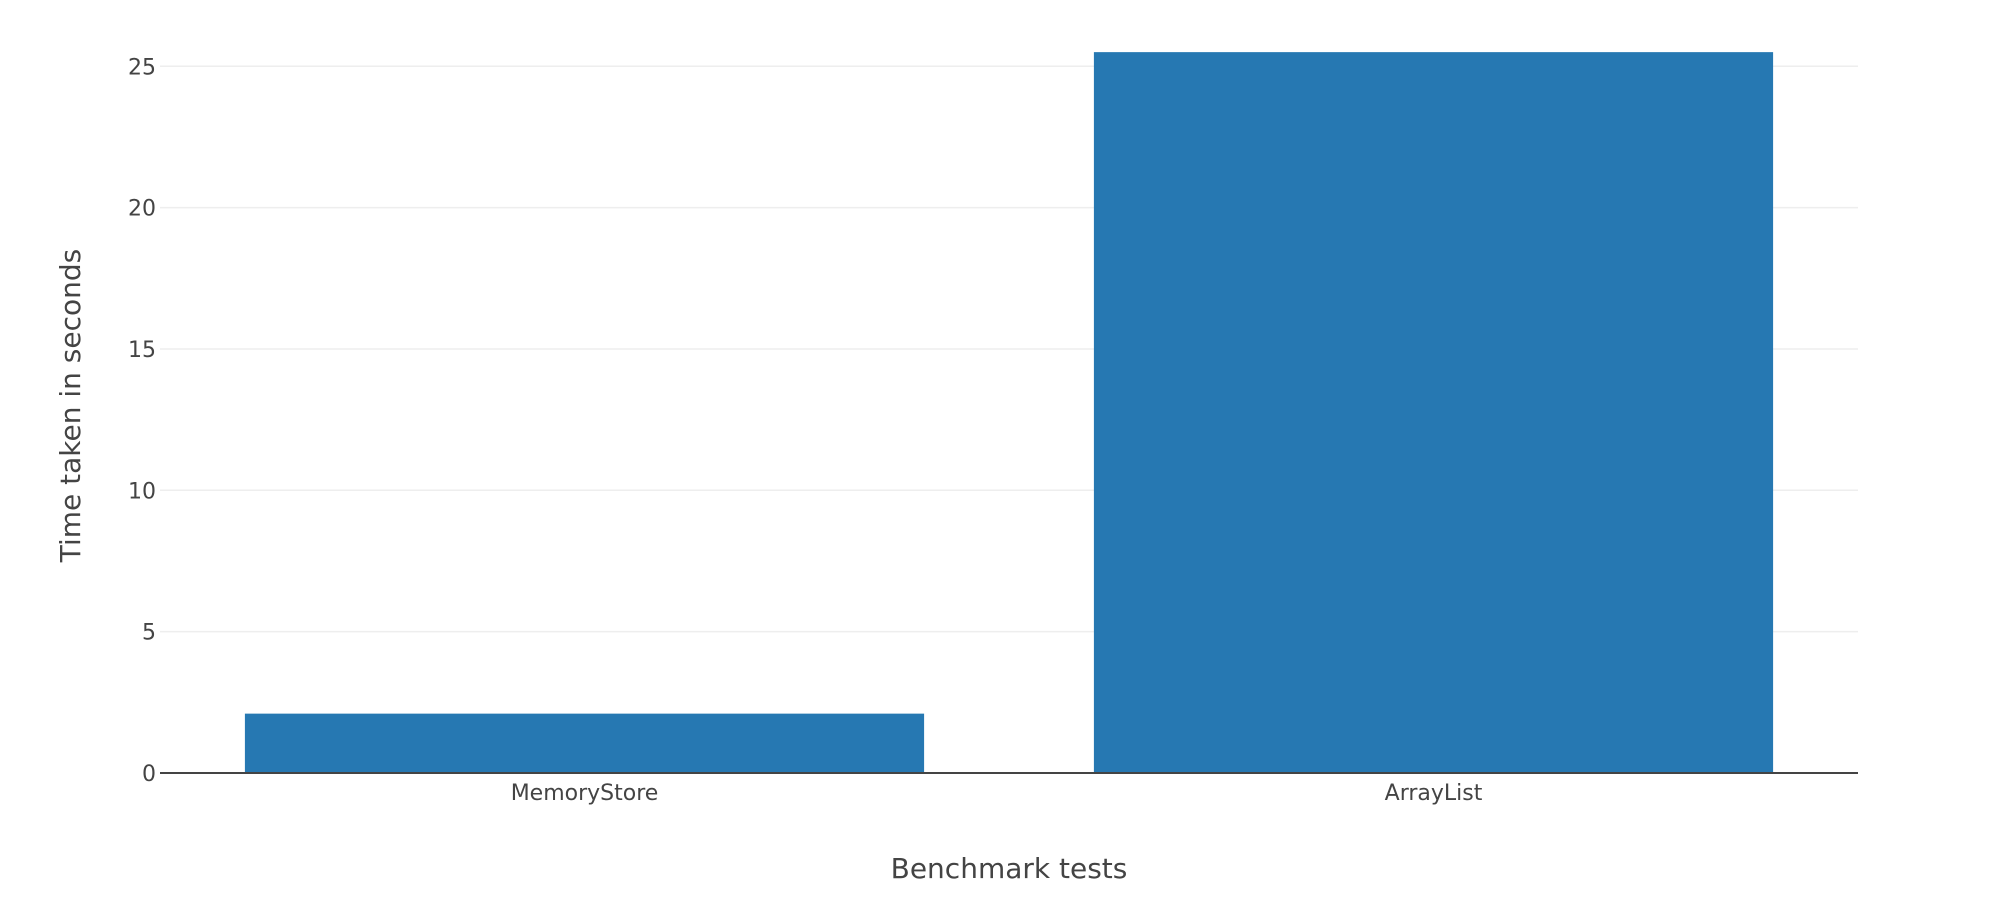 Image resolution: width=1996 pixels, height=924 pixels. What do you see at coordinates (70, 406) in the screenshot?
I see `y-axis-title: Time taken in seconds` at bounding box center [70, 406].